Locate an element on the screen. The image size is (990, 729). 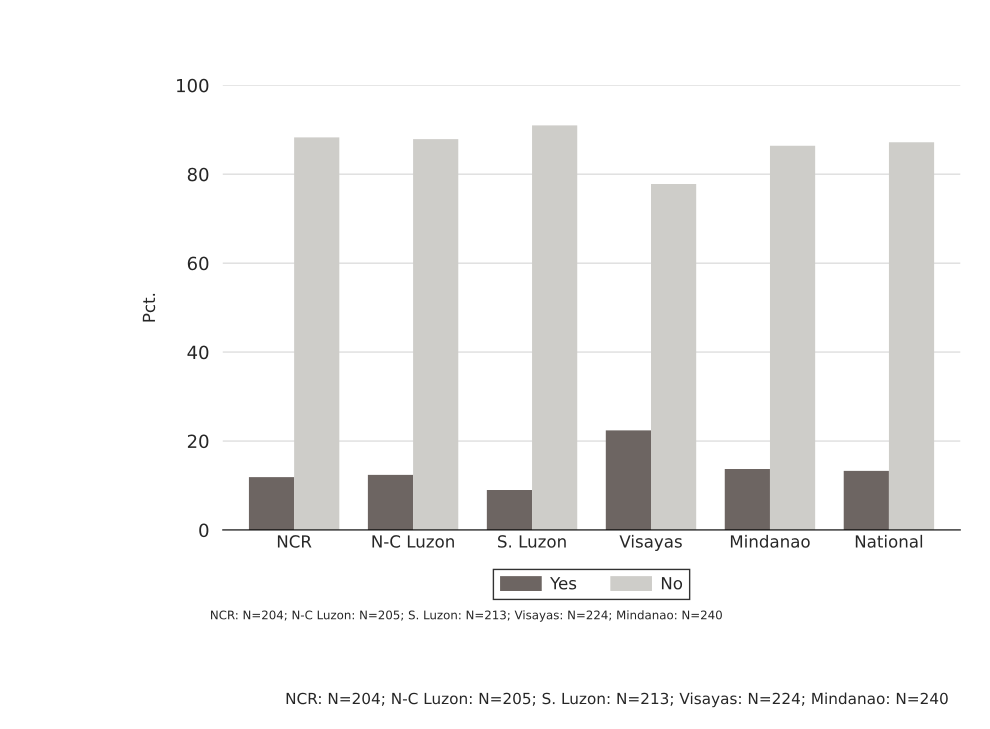
y-tick-label: 80 is located at coordinates (198, 175).